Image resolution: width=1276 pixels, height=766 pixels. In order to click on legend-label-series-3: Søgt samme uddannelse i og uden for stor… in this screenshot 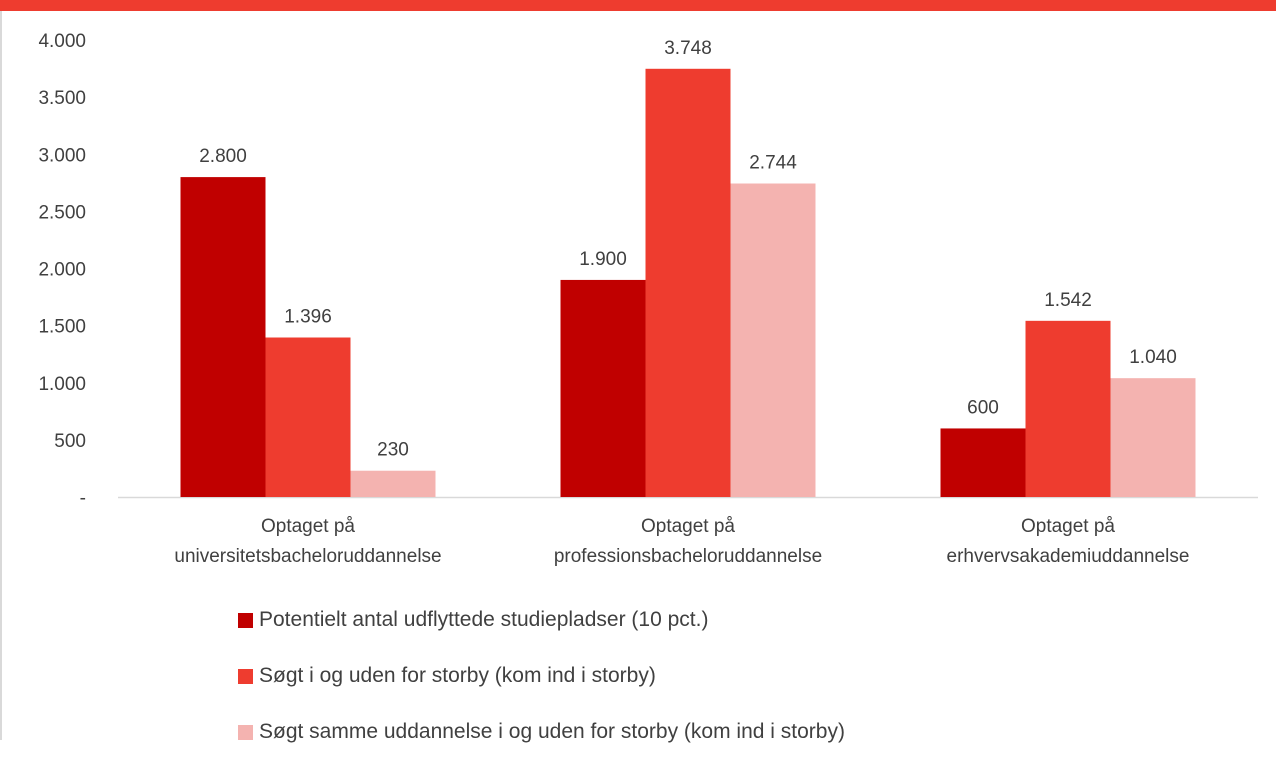, I will do `click(552, 731)`.